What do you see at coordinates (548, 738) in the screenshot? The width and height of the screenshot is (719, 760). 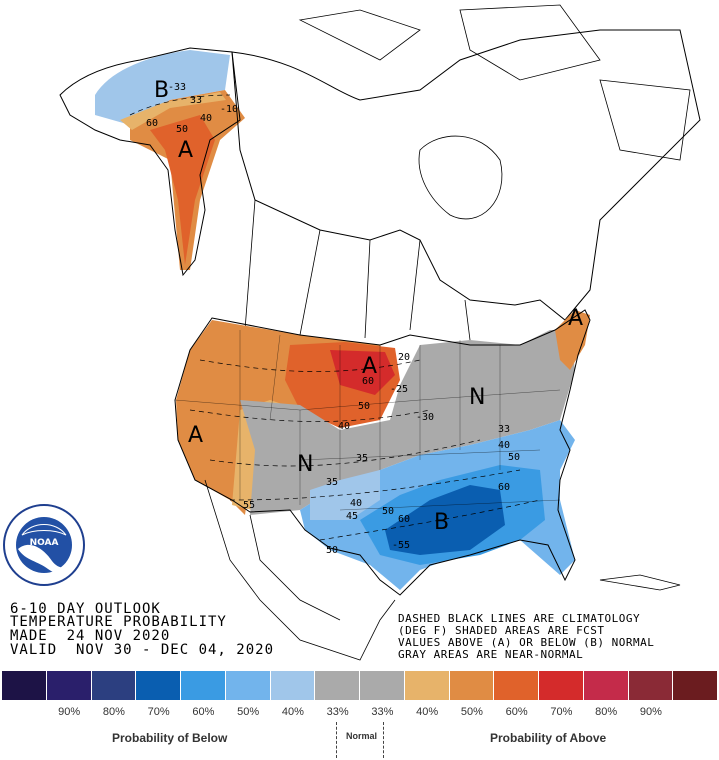 I see `legend-above-title: Probability of Above` at bounding box center [548, 738].